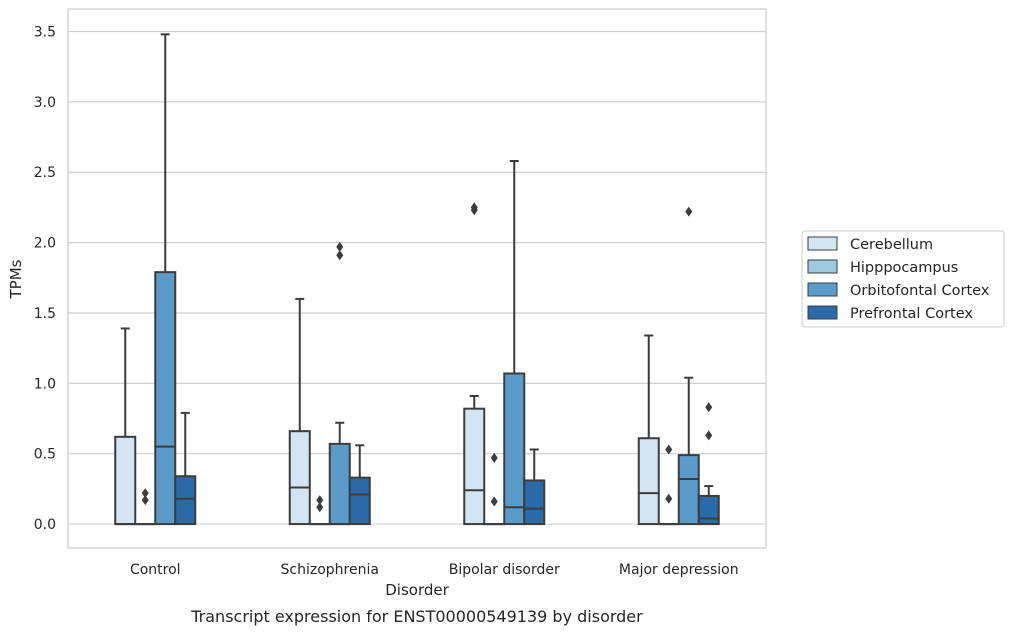 The width and height of the screenshot is (1014, 634). I want to click on legend-label: Orbitofontal Cortex, so click(920, 291).